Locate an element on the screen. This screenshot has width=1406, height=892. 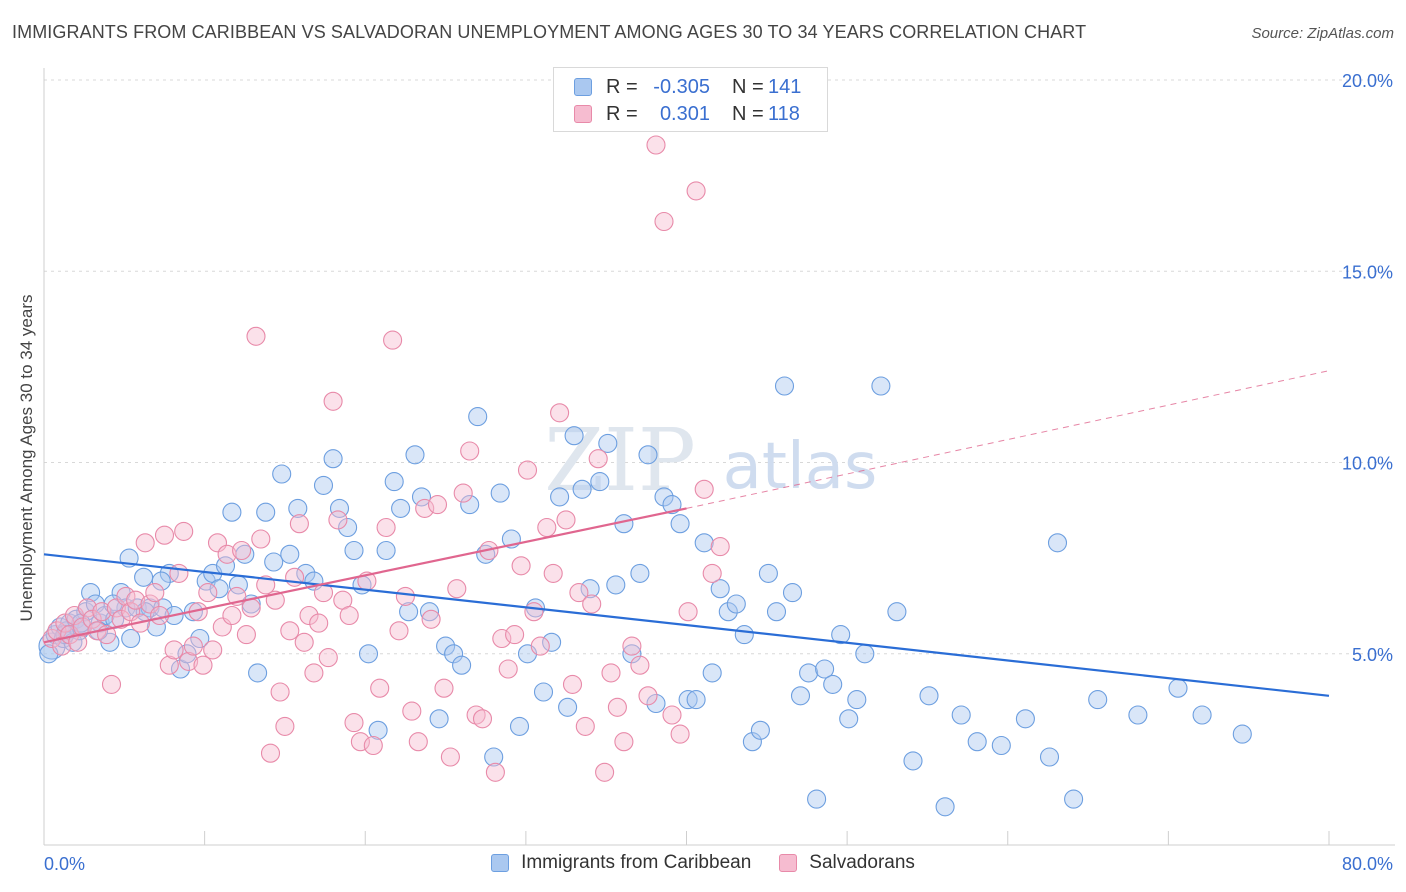
y-axis-label: Unemployment Among Ages 30 to 34 years is located at coordinates (26, 458).